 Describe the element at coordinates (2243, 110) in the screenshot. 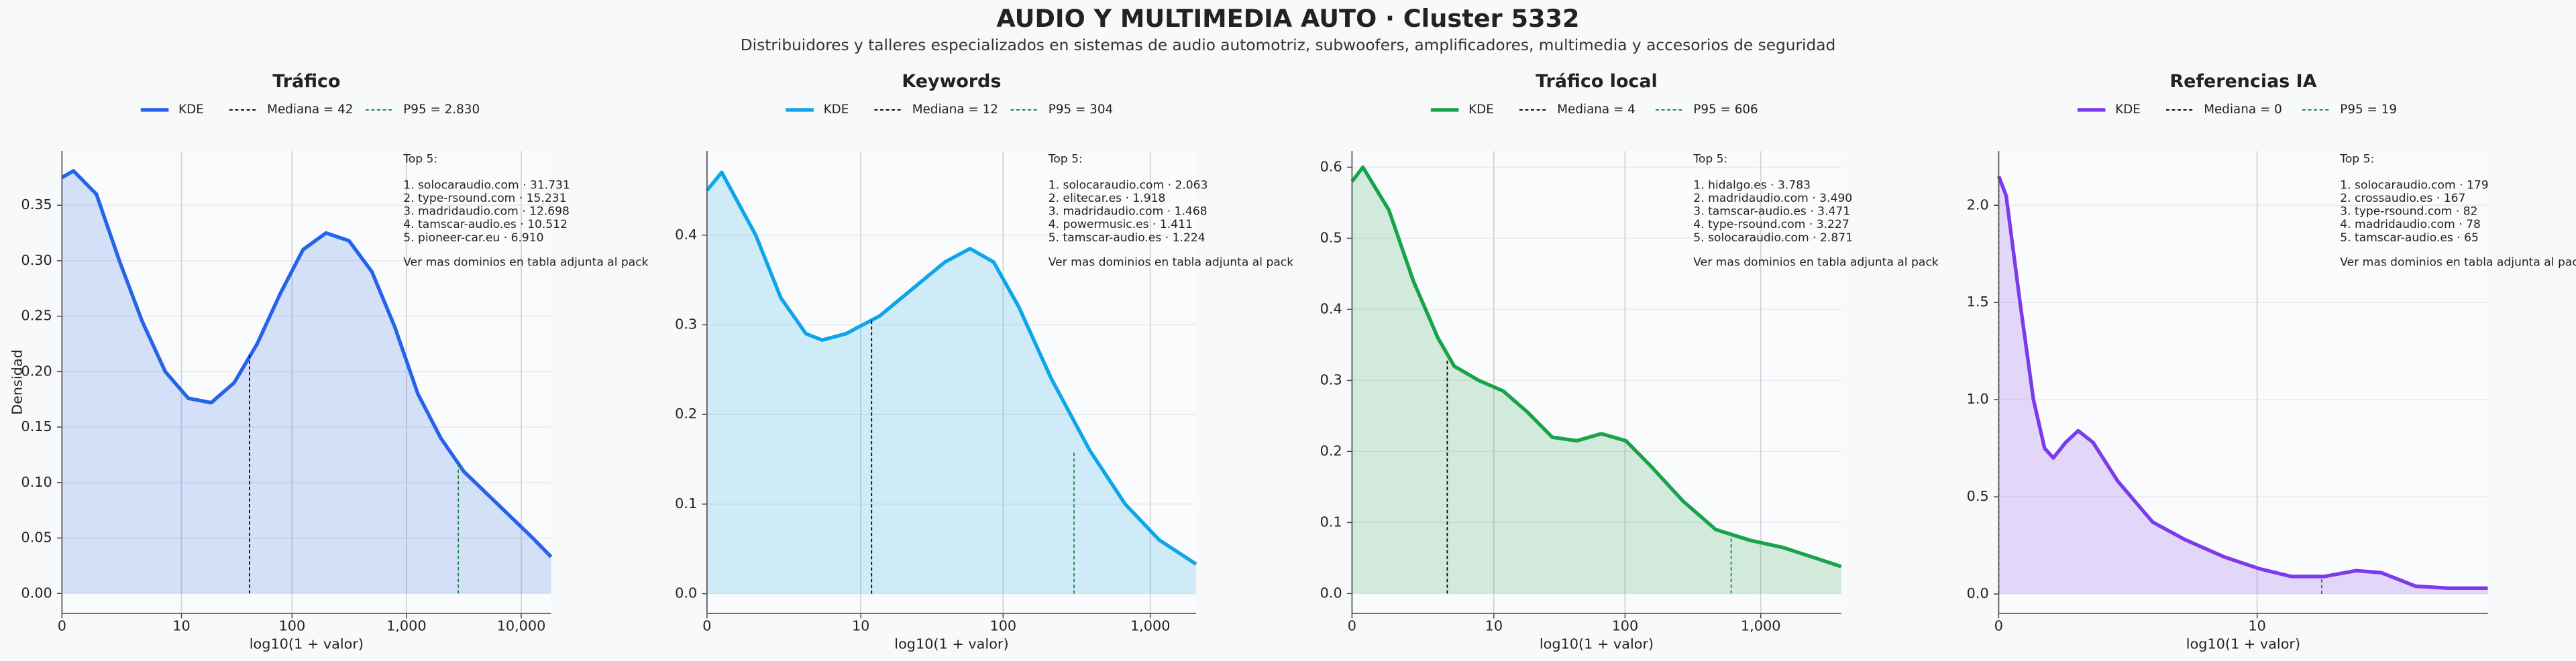

I see `legend-label: Mediana = 0` at that location.